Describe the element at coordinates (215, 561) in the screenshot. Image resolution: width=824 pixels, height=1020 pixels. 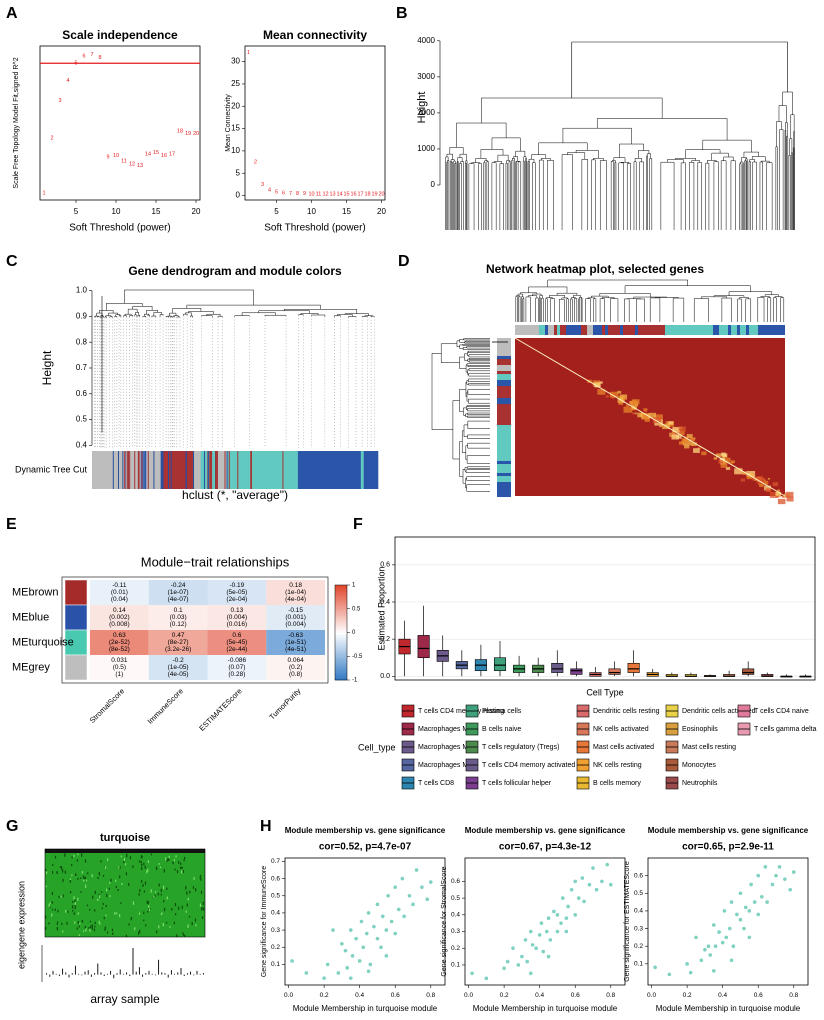
I see `chart-title: Module−trait relationships` at that location.